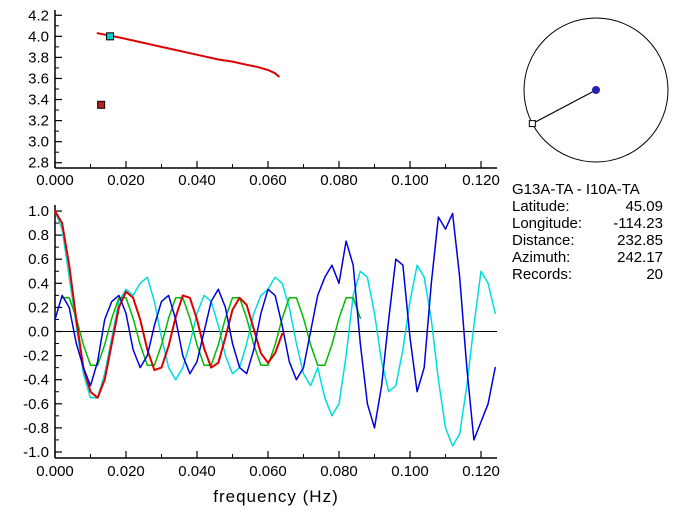 This screenshot has width=697, height=519. What do you see at coordinates (38, 57) in the screenshot?
I see `y-tick-label: 3.8` at bounding box center [38, 57].